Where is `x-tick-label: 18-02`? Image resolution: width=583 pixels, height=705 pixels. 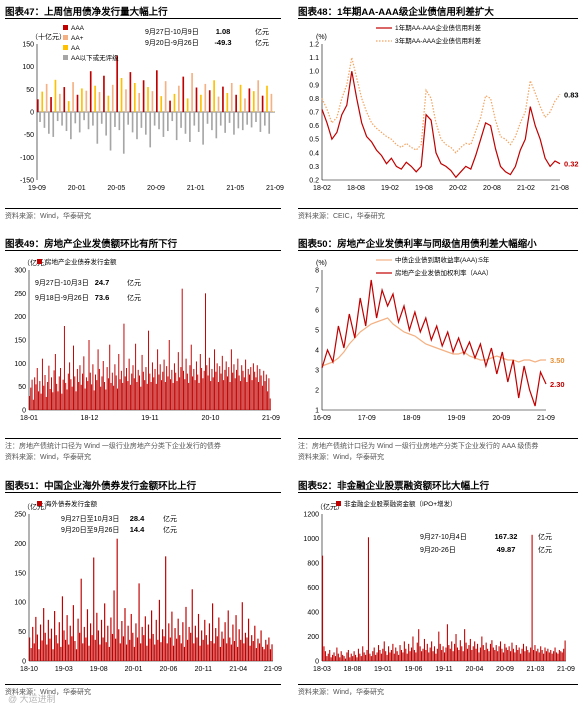 x-tick-label: 18-02 is located at coordinates (322, 188).